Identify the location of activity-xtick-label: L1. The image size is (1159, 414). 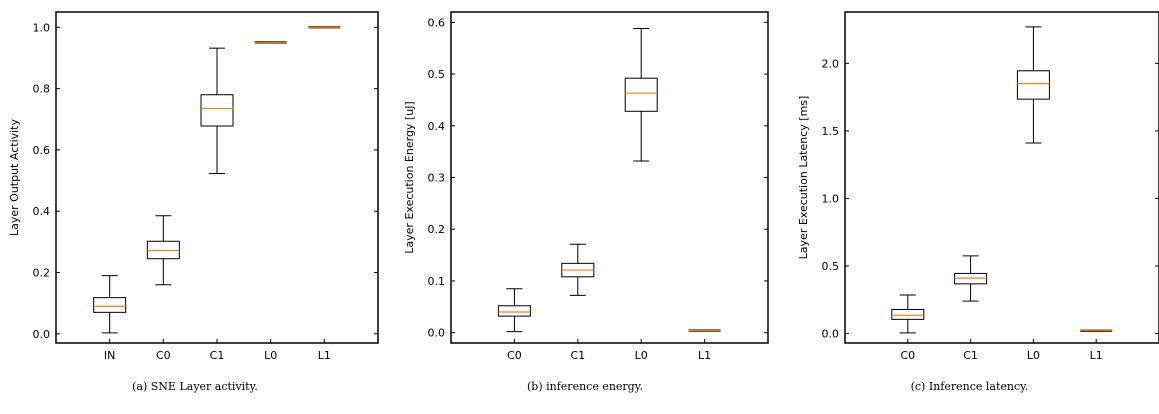
(324, 355).